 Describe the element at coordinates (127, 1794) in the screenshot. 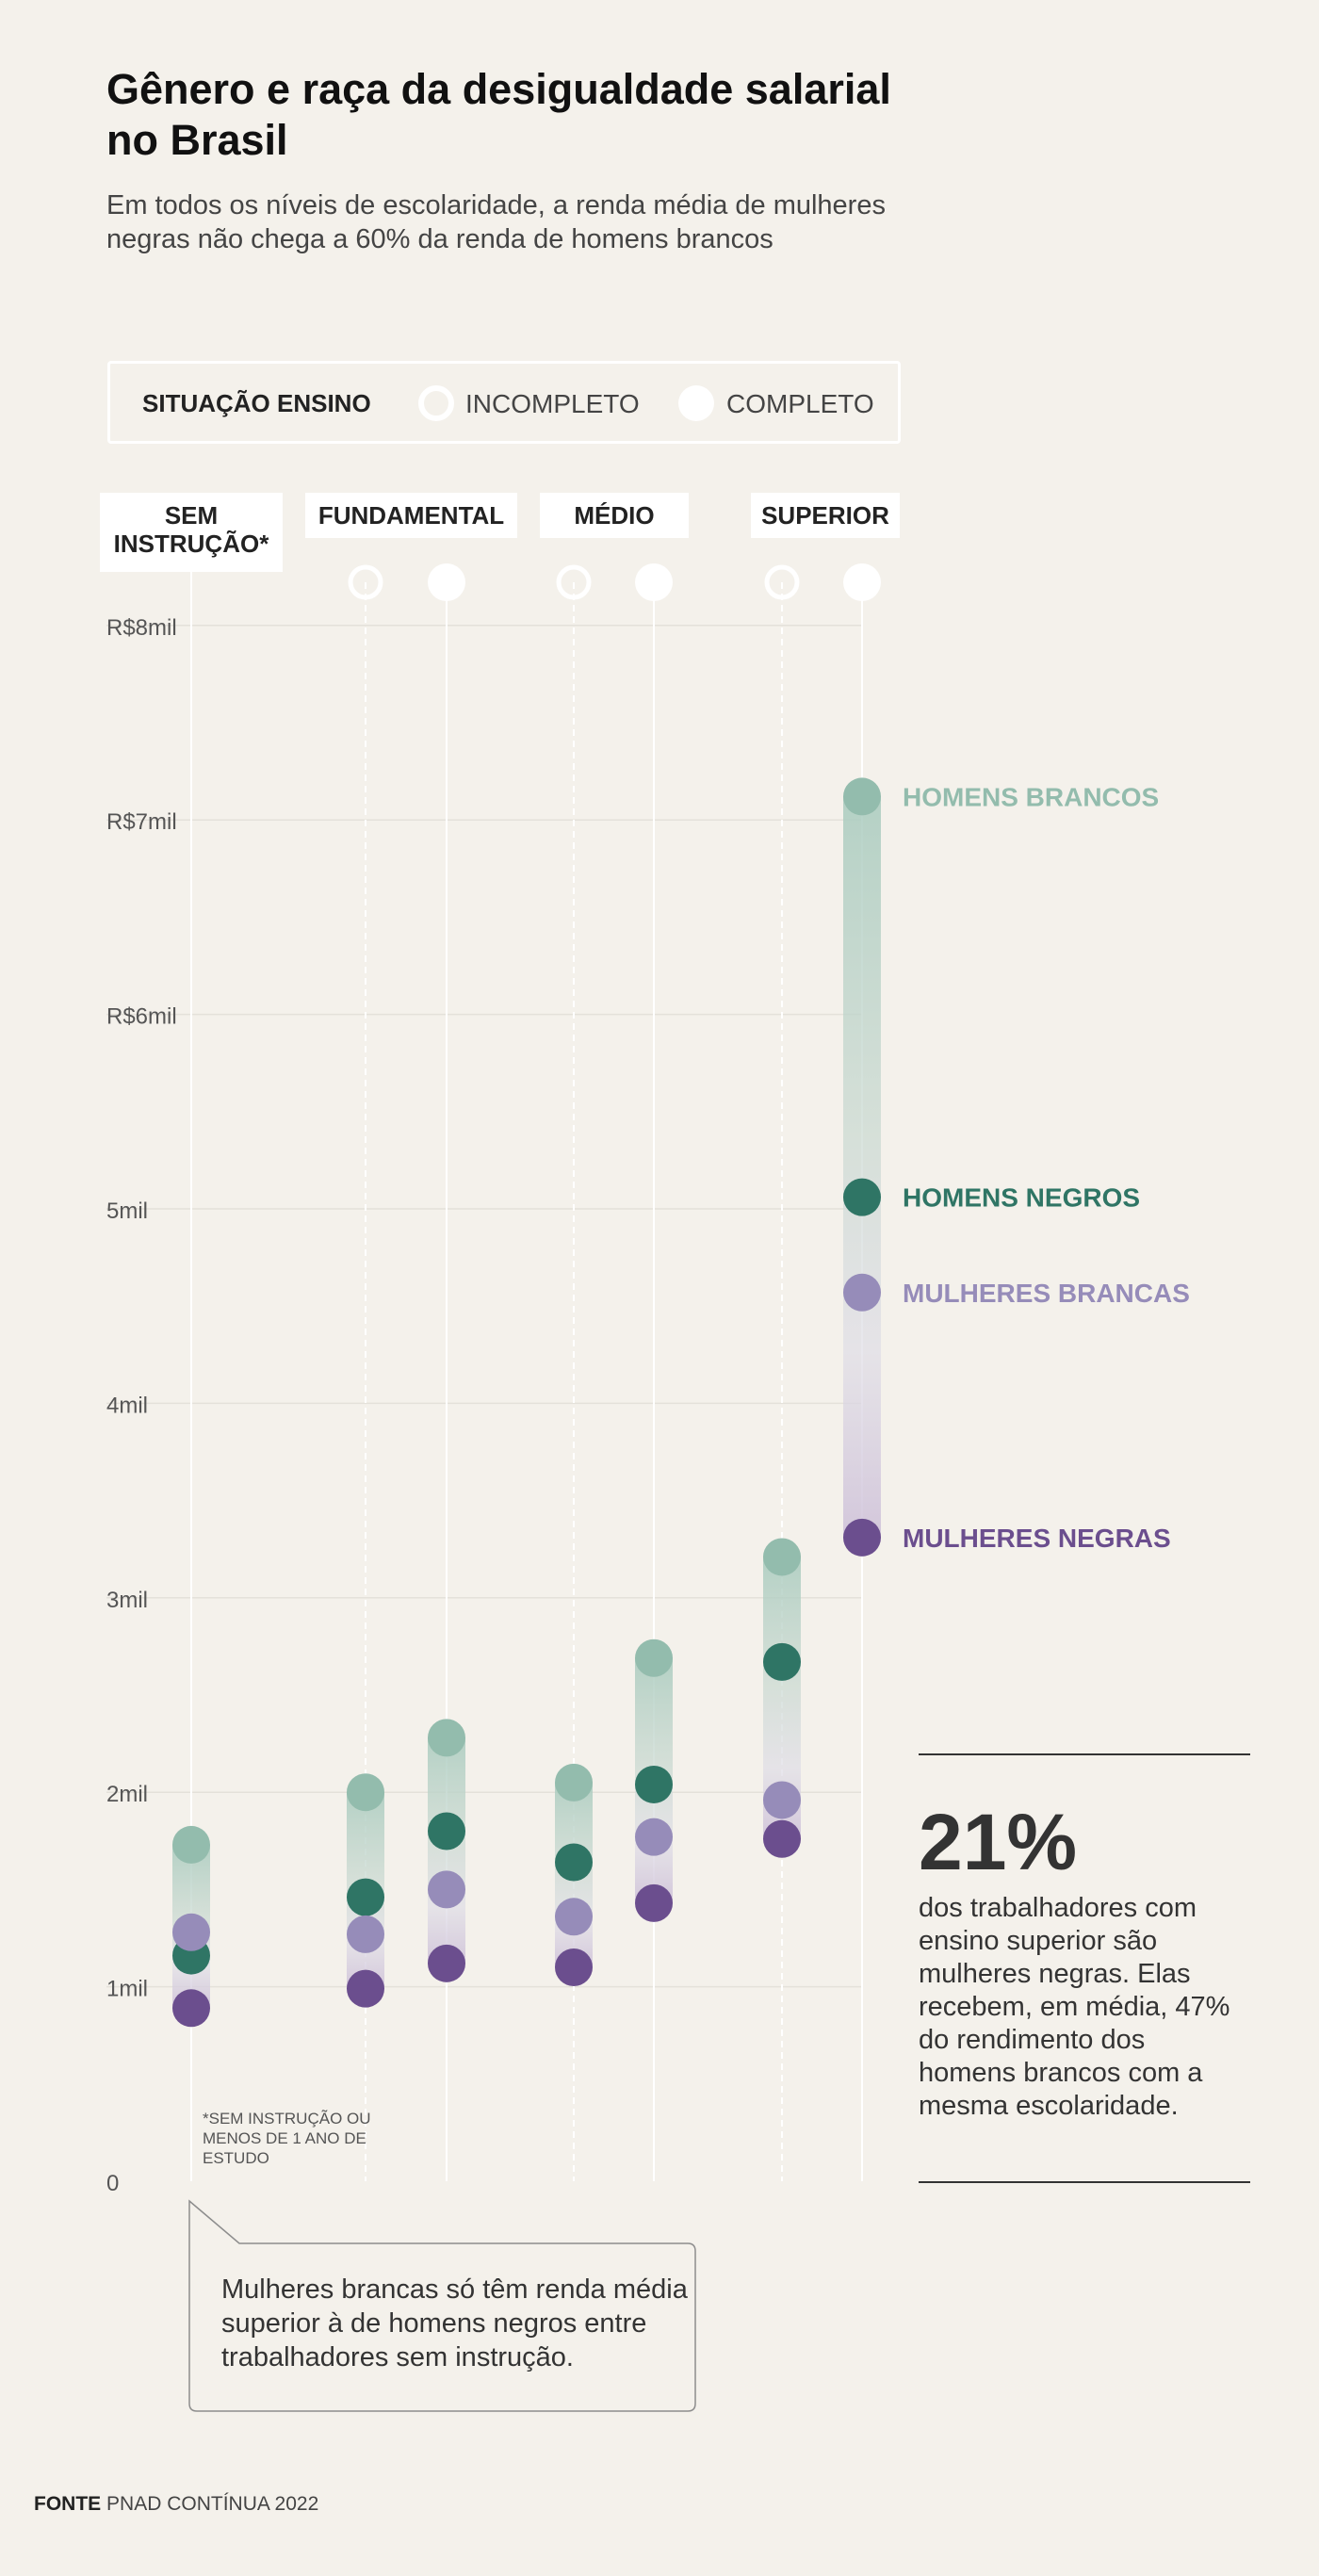

I see `y-tick-label: 2mil` at that location.